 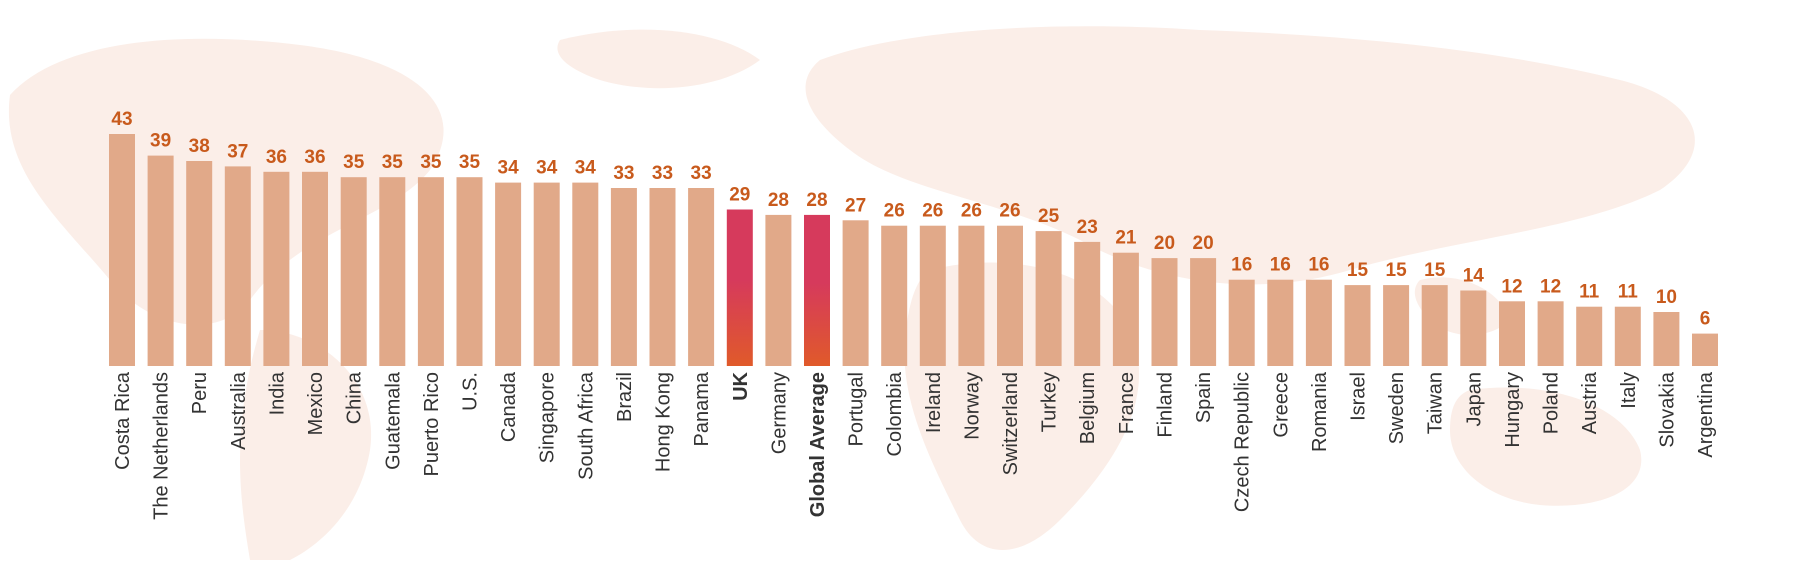 I want to click on value-label-france: 21, so click(x=1126, y=238).